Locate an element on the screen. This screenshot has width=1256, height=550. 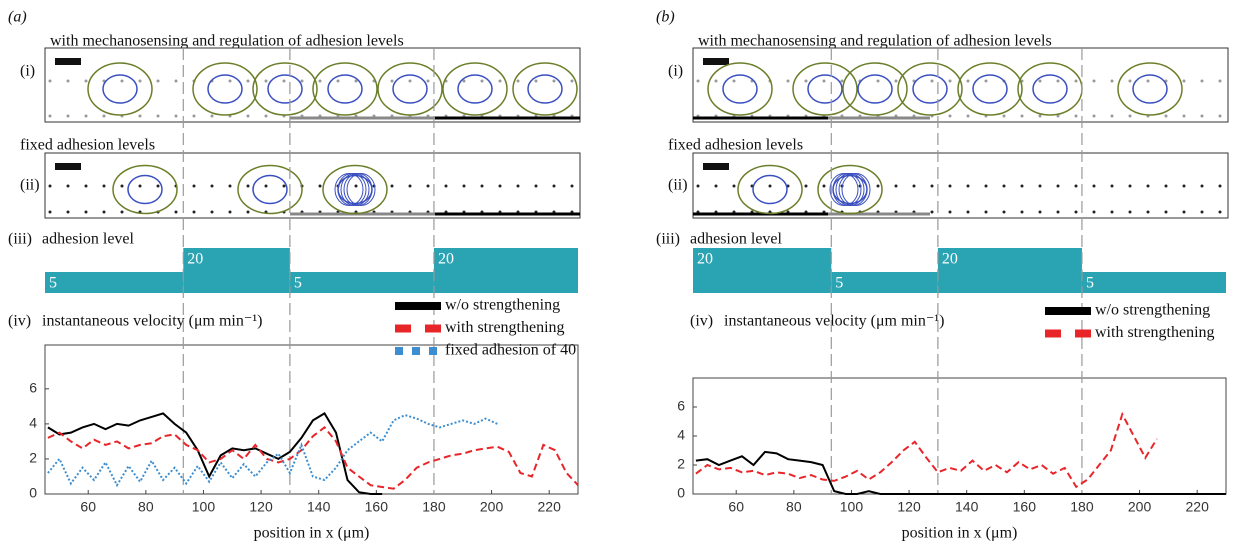
panel-label: (b) is located at coordinates (665, 17).